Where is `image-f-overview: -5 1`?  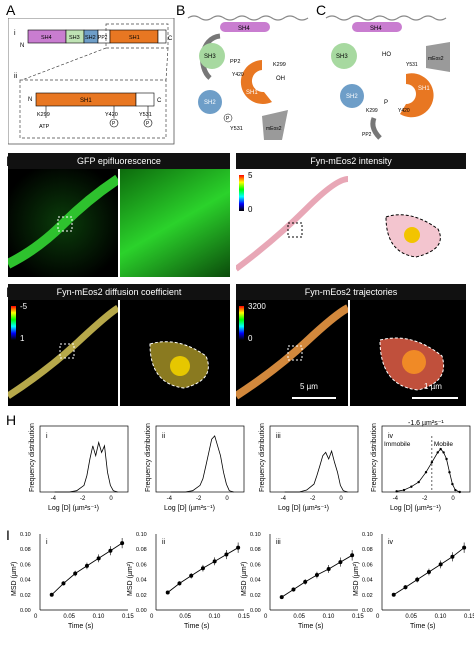
image-f-overview: -5 1 is located at coordinates (63, 353).